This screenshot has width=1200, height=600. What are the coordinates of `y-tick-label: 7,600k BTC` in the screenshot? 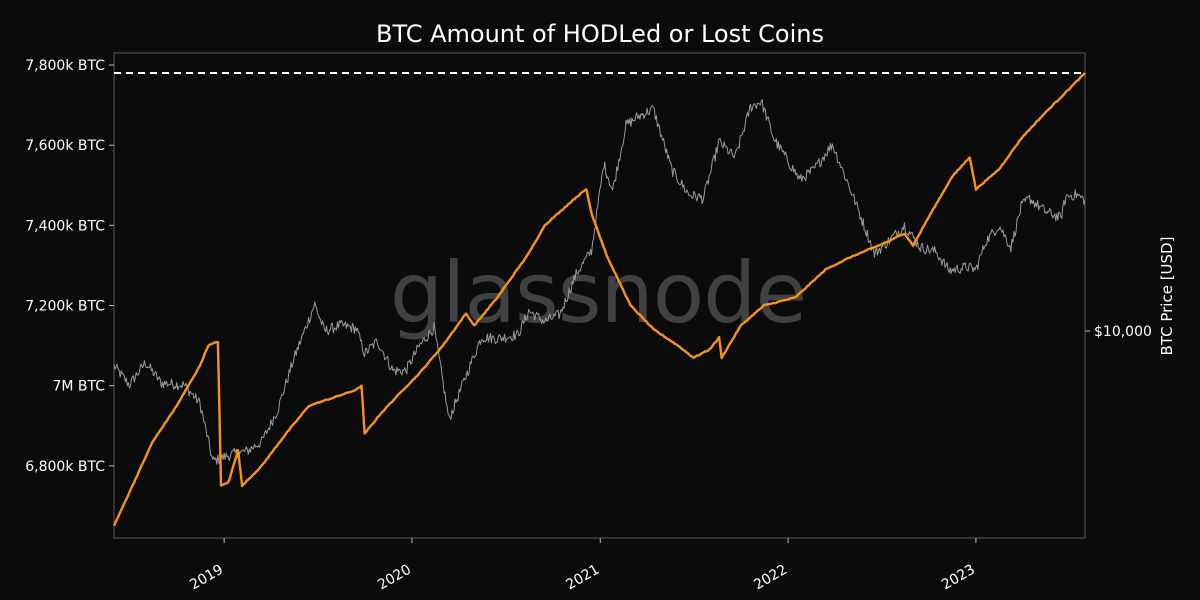 It's located at (65, 146).